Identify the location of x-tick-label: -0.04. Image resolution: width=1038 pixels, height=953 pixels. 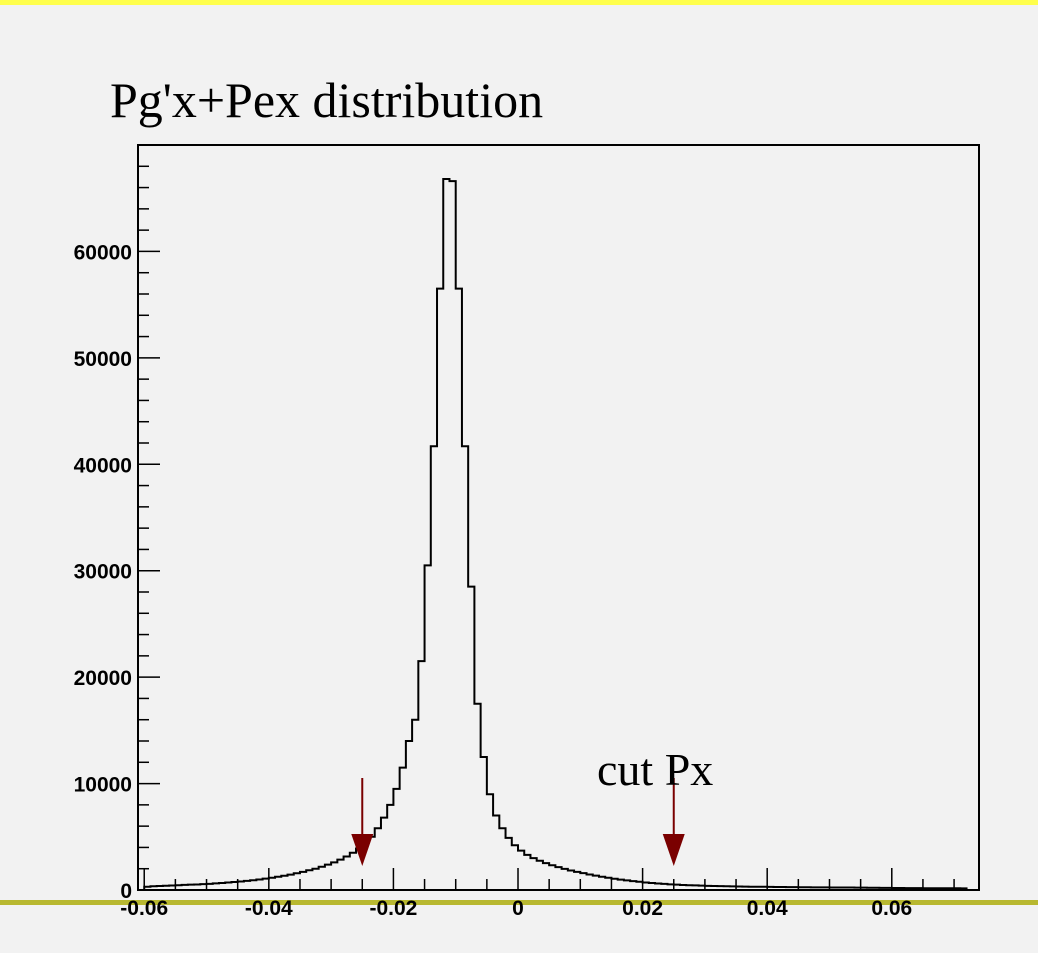
(269, 908).